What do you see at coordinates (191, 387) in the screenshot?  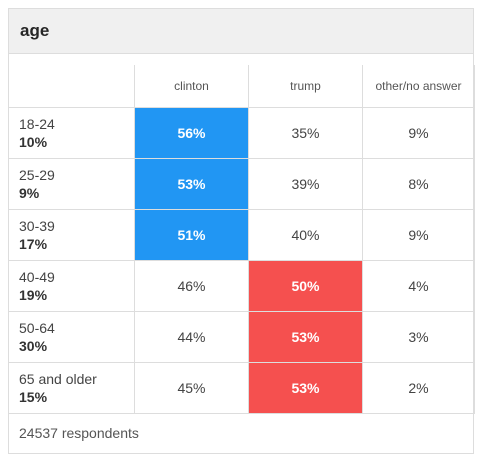 I see `cell-clinton: 45%` at bounding box center [191, 387].